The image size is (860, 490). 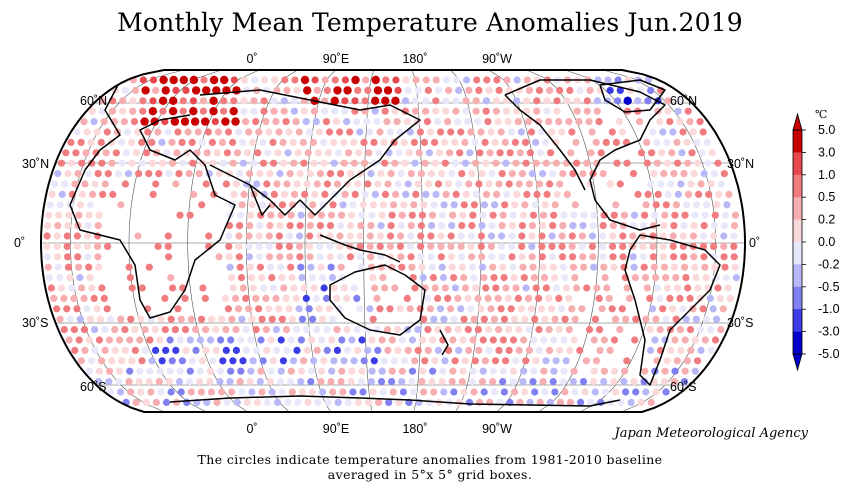 I want to click on left-lat-label-30s: 30˚S, so click(x=35, y=323).